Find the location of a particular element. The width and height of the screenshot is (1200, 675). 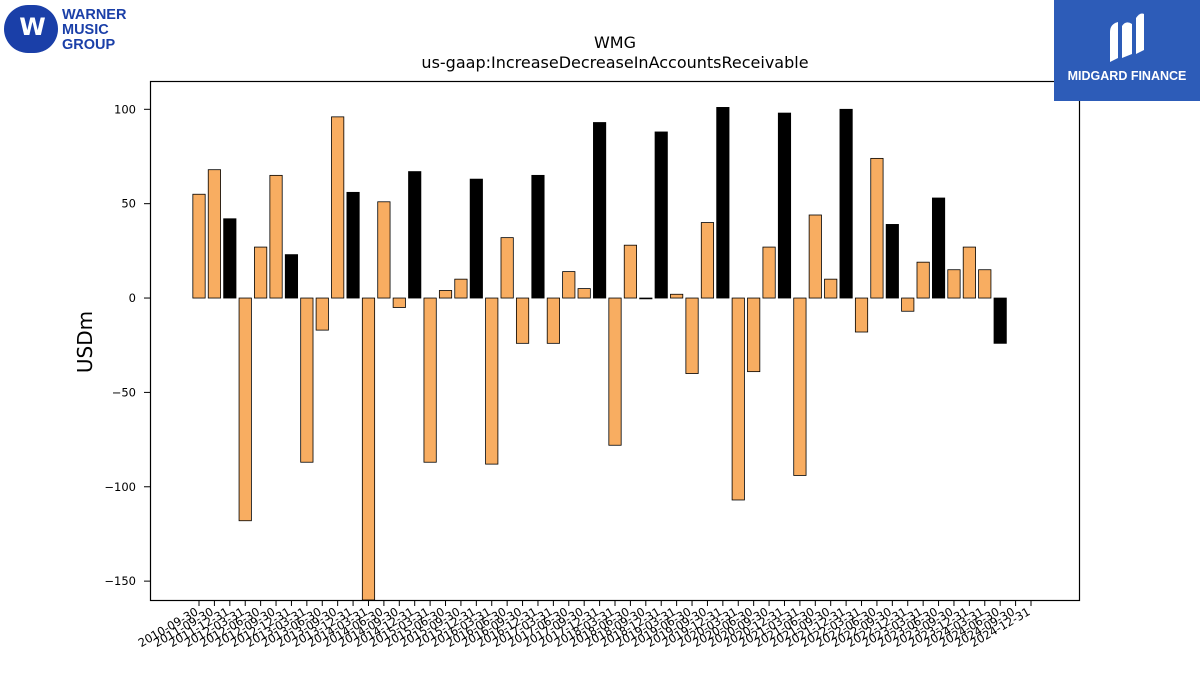

midgard-finance-logo: MIDGARD FINANCE is located at coordinates (1127, 50).